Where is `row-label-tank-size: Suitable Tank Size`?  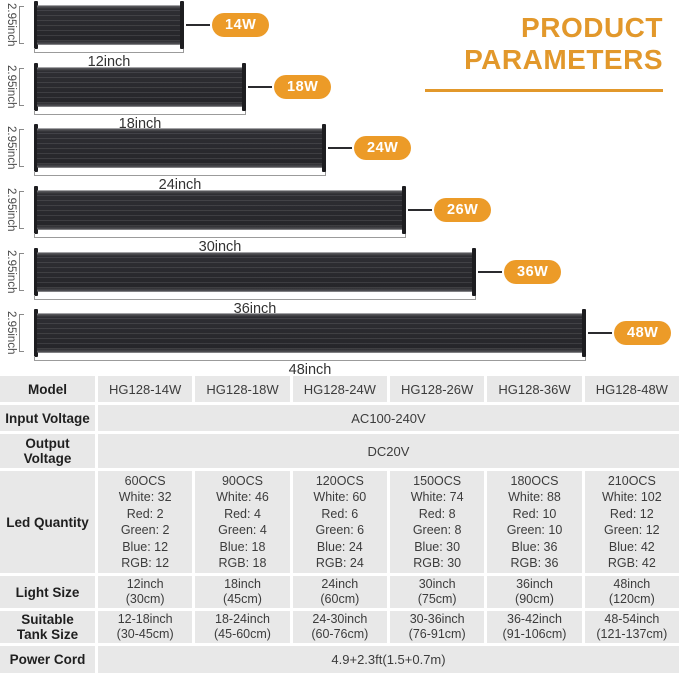 row-label-tank-size: Suitable Tank Size is located at coordinates (47, 627).